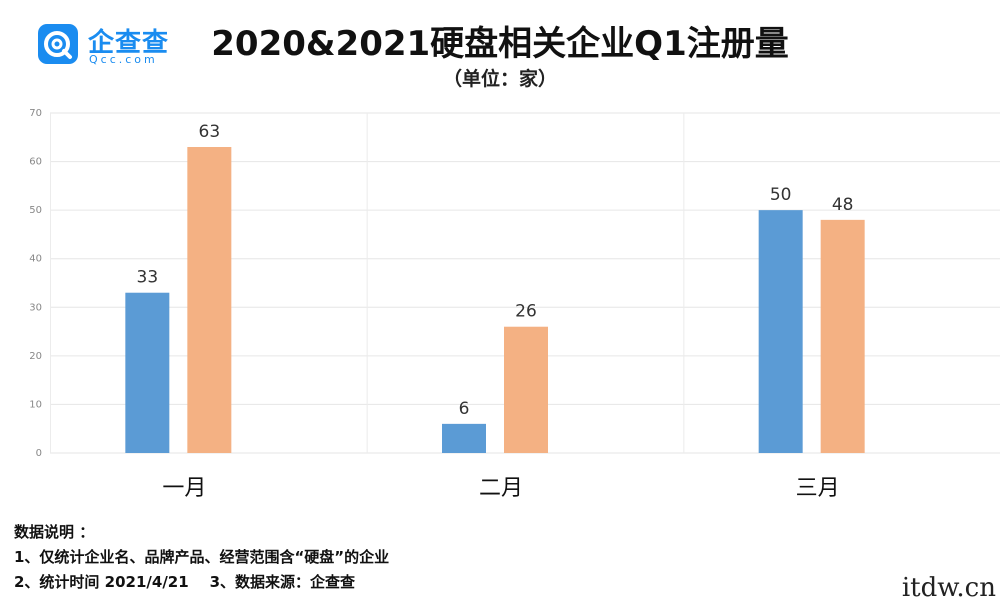 The width and height of the screenshot is (1000, 605). What do you see at coordinates (39, 453) in the screenshot?
I see `y-tick-label: 0` at bounding box center [39, 453].